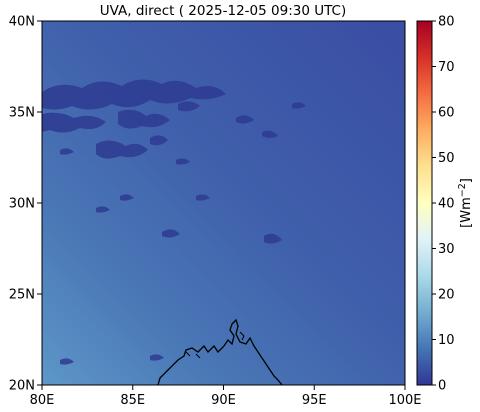 This screenshot has height=412, width=480. What do you see at coordinates (446, 340) in the screenshot?
I see `colorbar-tick-label: 10` at bounding box center [446, 340].